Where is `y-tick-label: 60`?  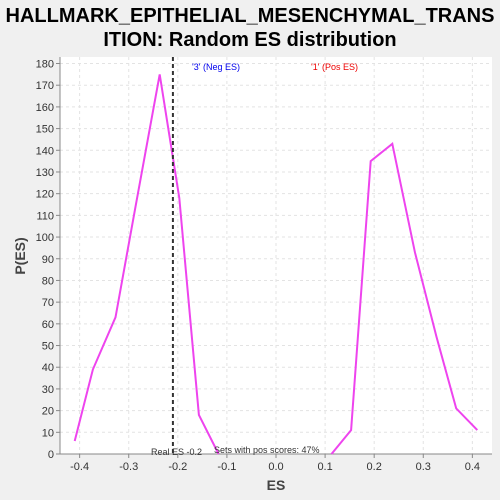
y-tick-label: 60 is located at coordinates (48, 325).